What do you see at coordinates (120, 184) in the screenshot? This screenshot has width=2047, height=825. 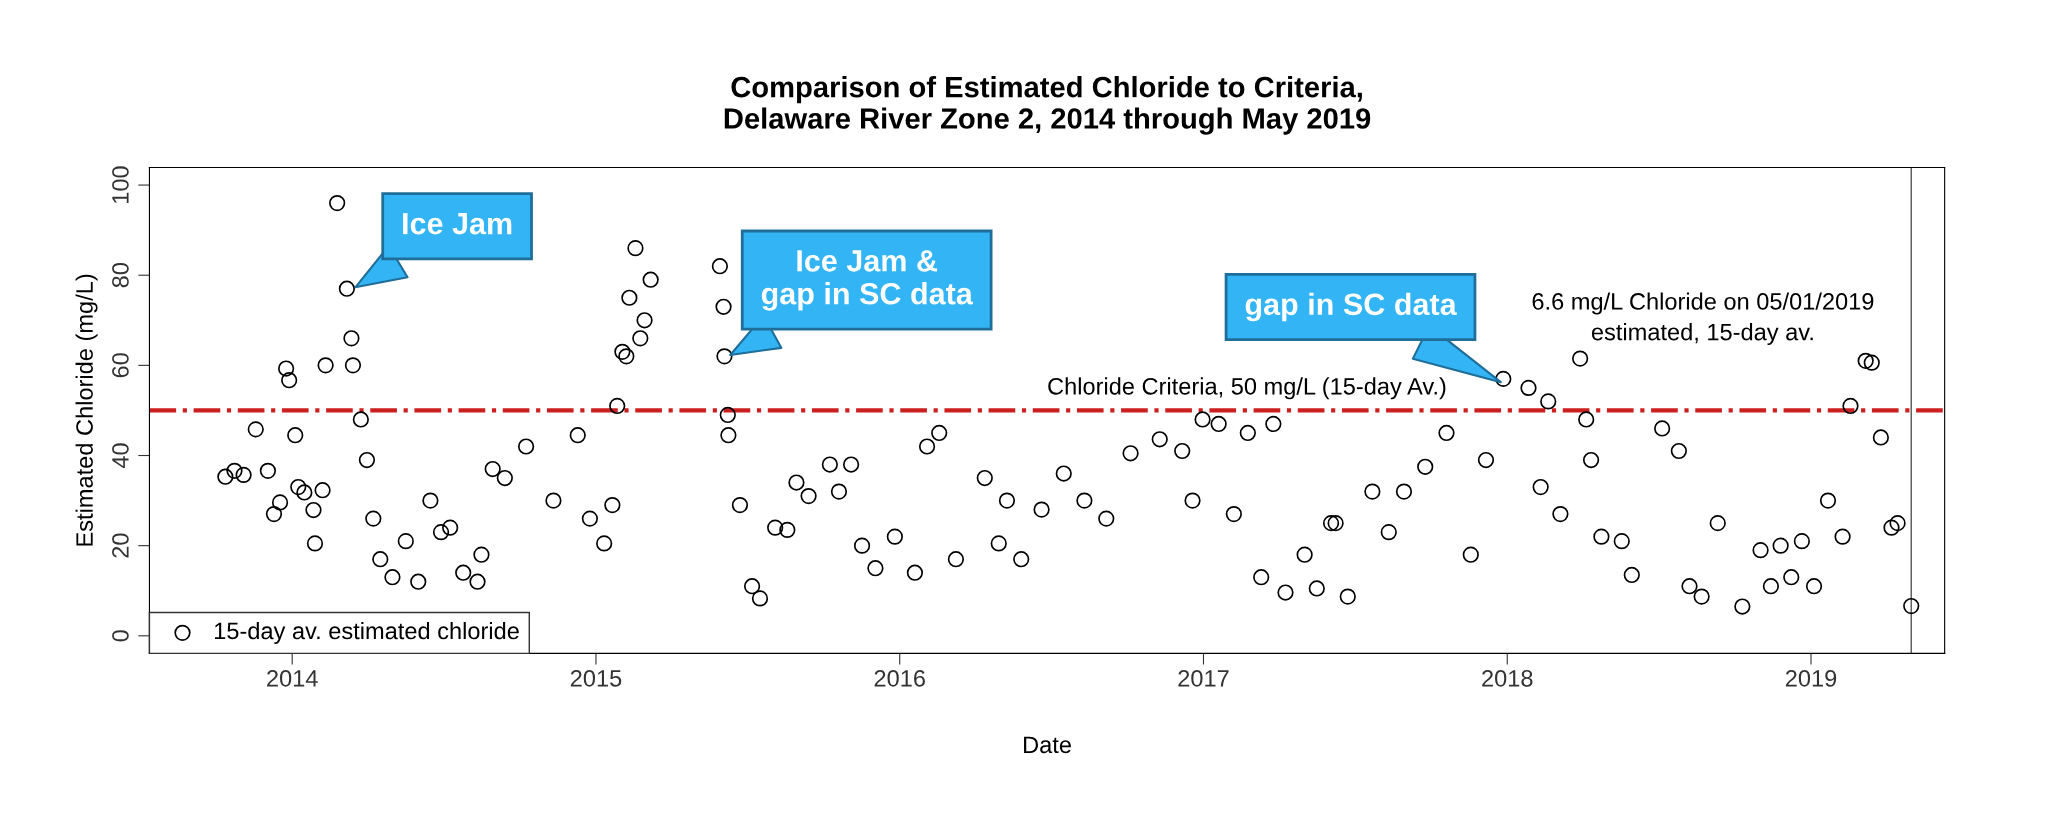 I see `y-tick-label: 100` at bounding box center [120, 184].